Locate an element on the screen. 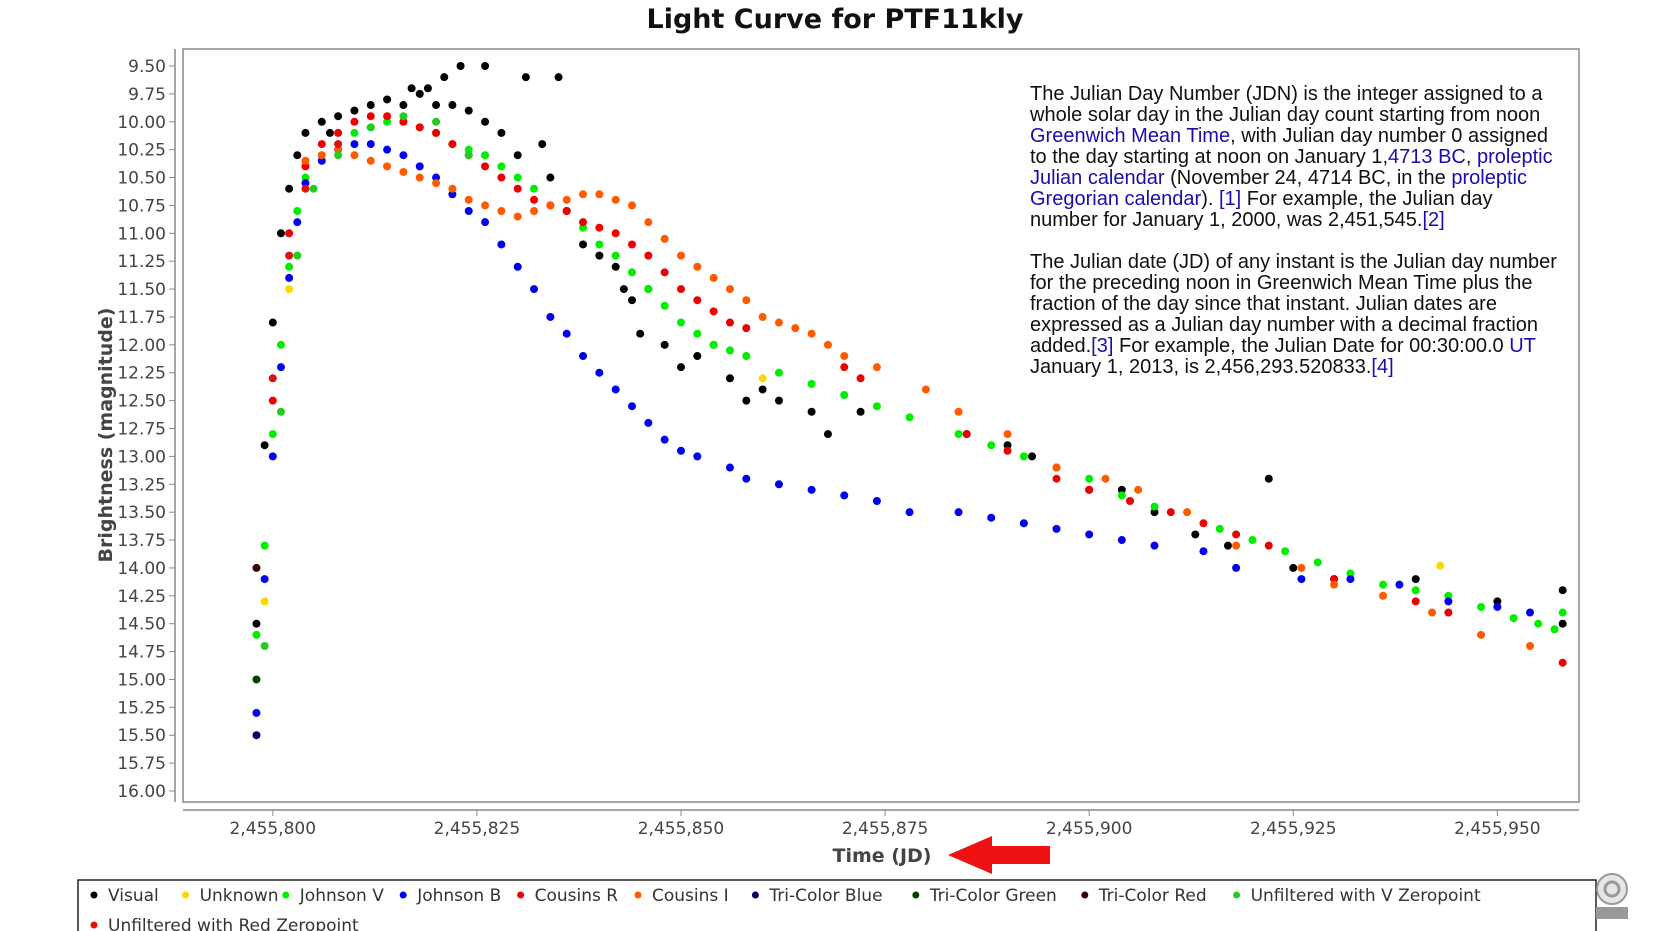 This screenshot has height=931, width=1654. legend-entry: Cousins I is located at coordinates (690, 896).